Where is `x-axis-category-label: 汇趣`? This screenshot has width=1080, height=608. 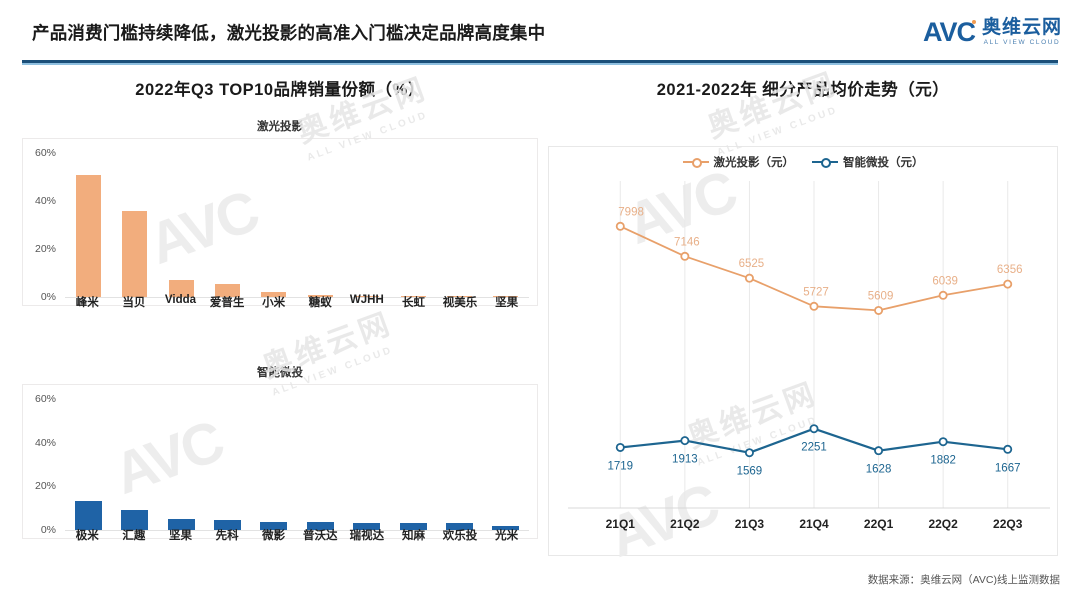
x-axis-category-label: 汇趣 is located at coordinates (134, 536).